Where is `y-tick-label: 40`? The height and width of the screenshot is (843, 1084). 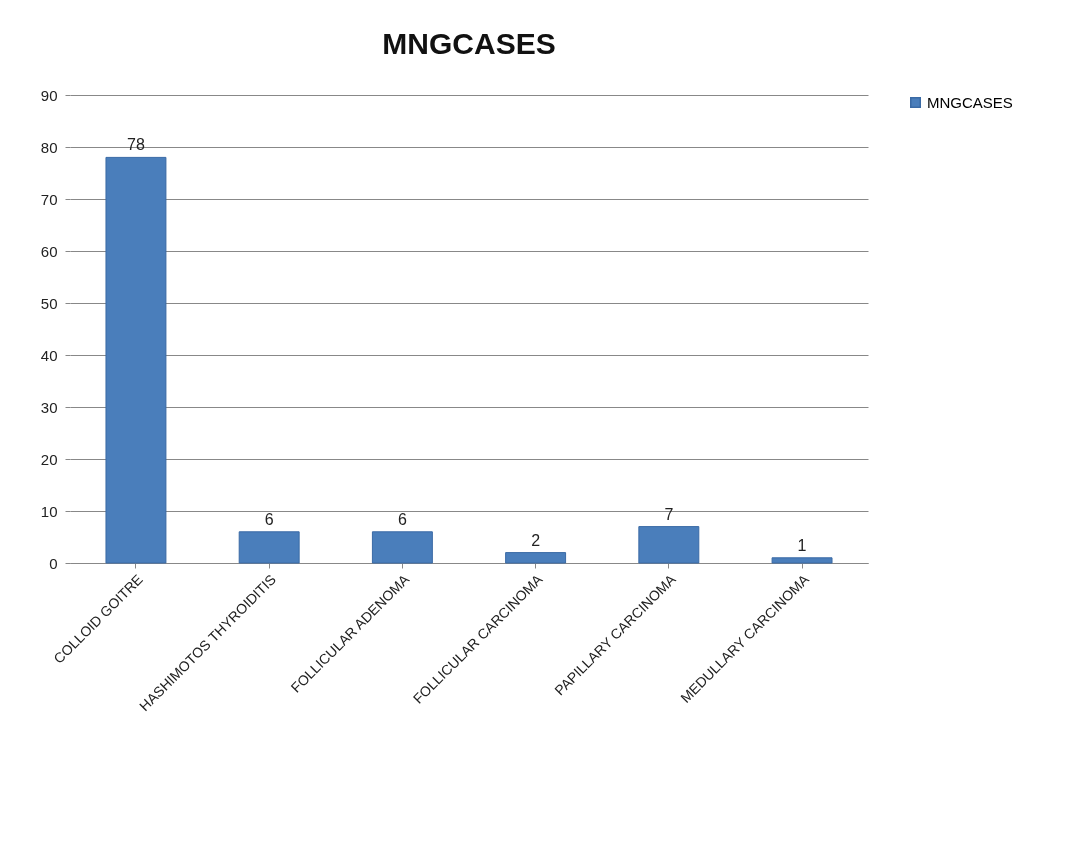
y-tick-label: 40 is located at coordinates (49, 355).